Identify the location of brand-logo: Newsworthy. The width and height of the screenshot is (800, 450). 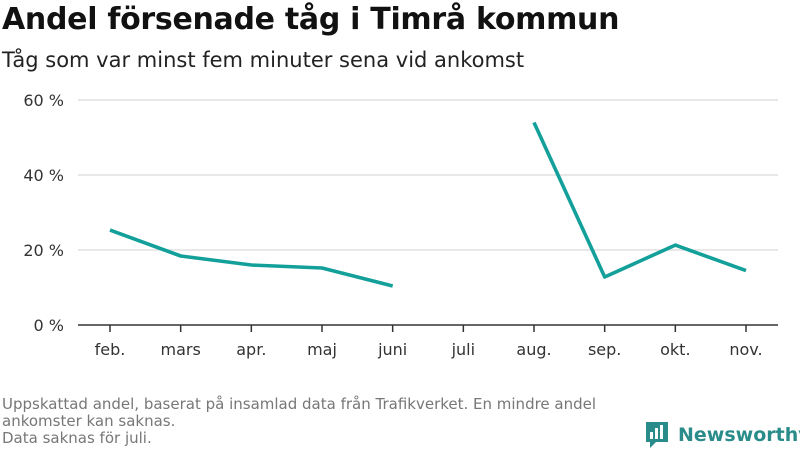
(722, 435).